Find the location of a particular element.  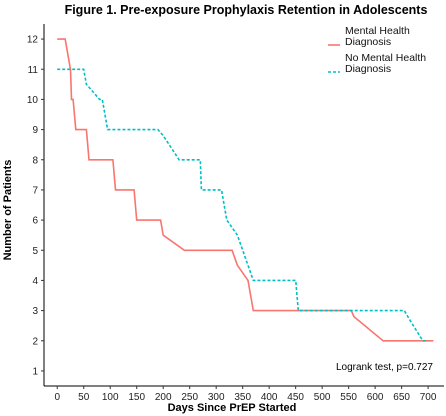

x-tick-label: 200 is located at coordinates (163, 397).